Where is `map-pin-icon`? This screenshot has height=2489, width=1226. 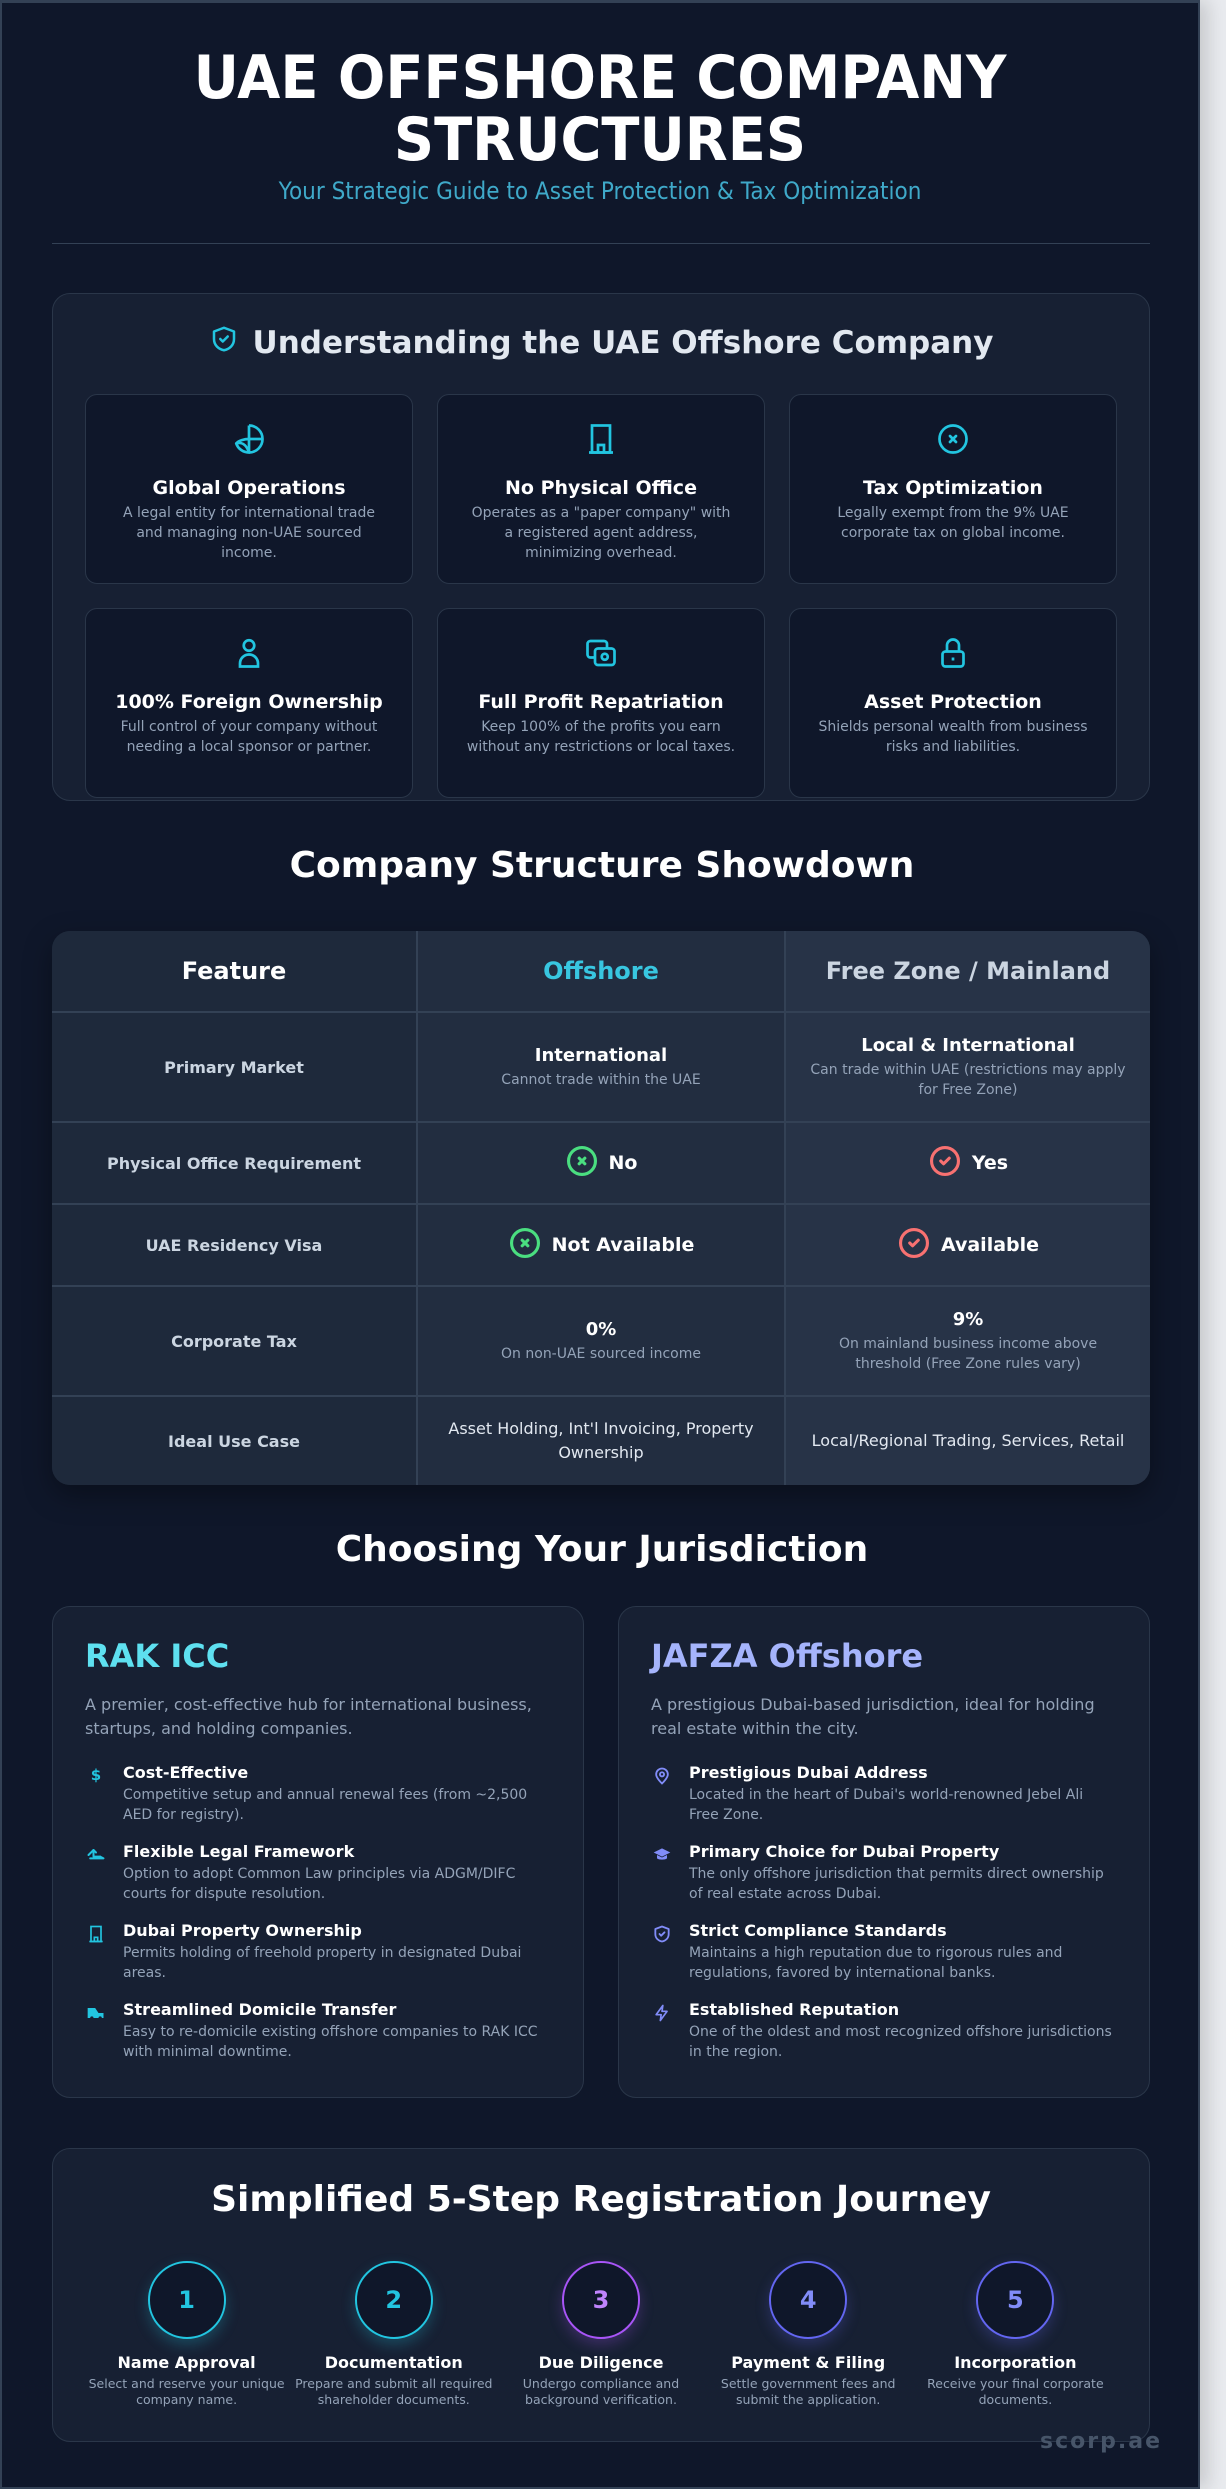 map-pin-icon is located at coordinates (662, 1794).